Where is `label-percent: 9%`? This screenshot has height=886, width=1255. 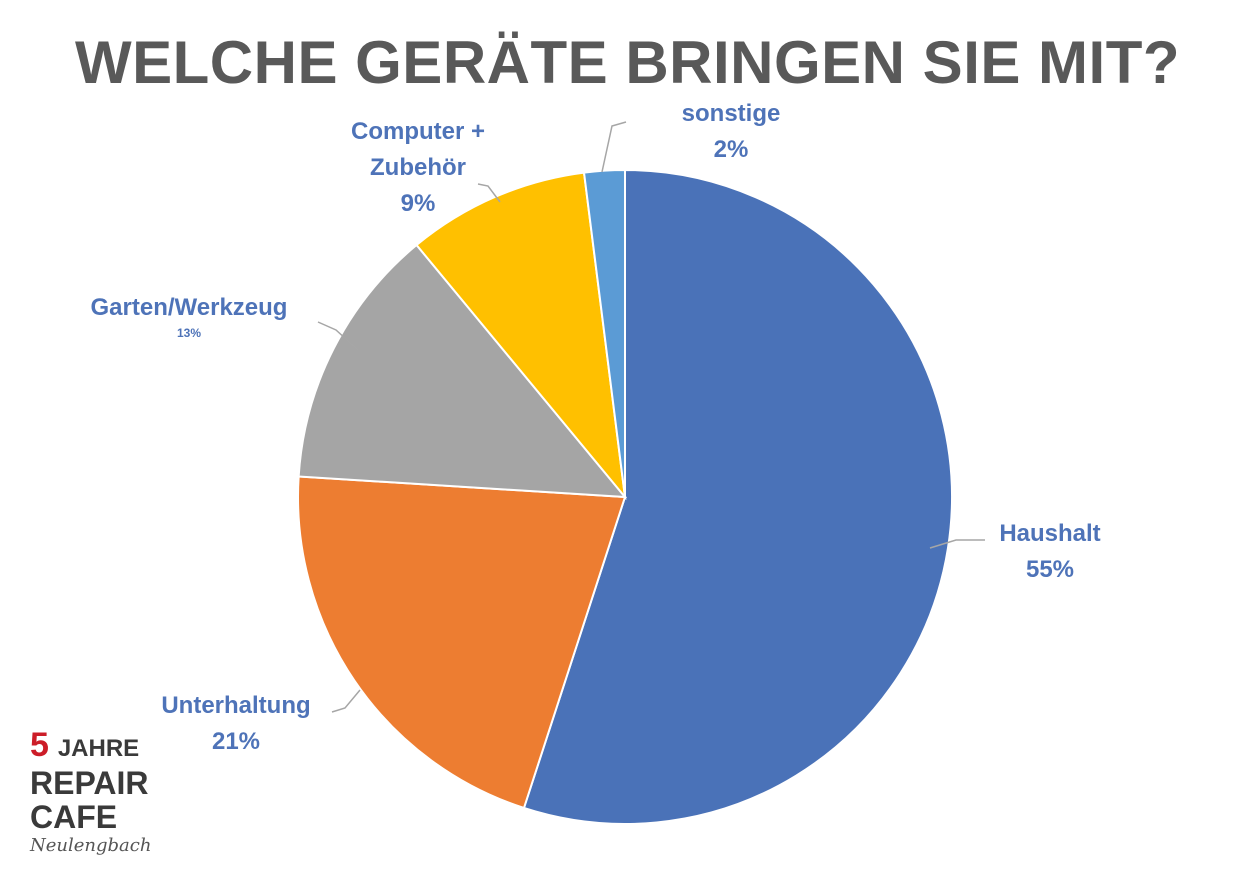 label-percent: 9% is located at coordinates (418, 203).